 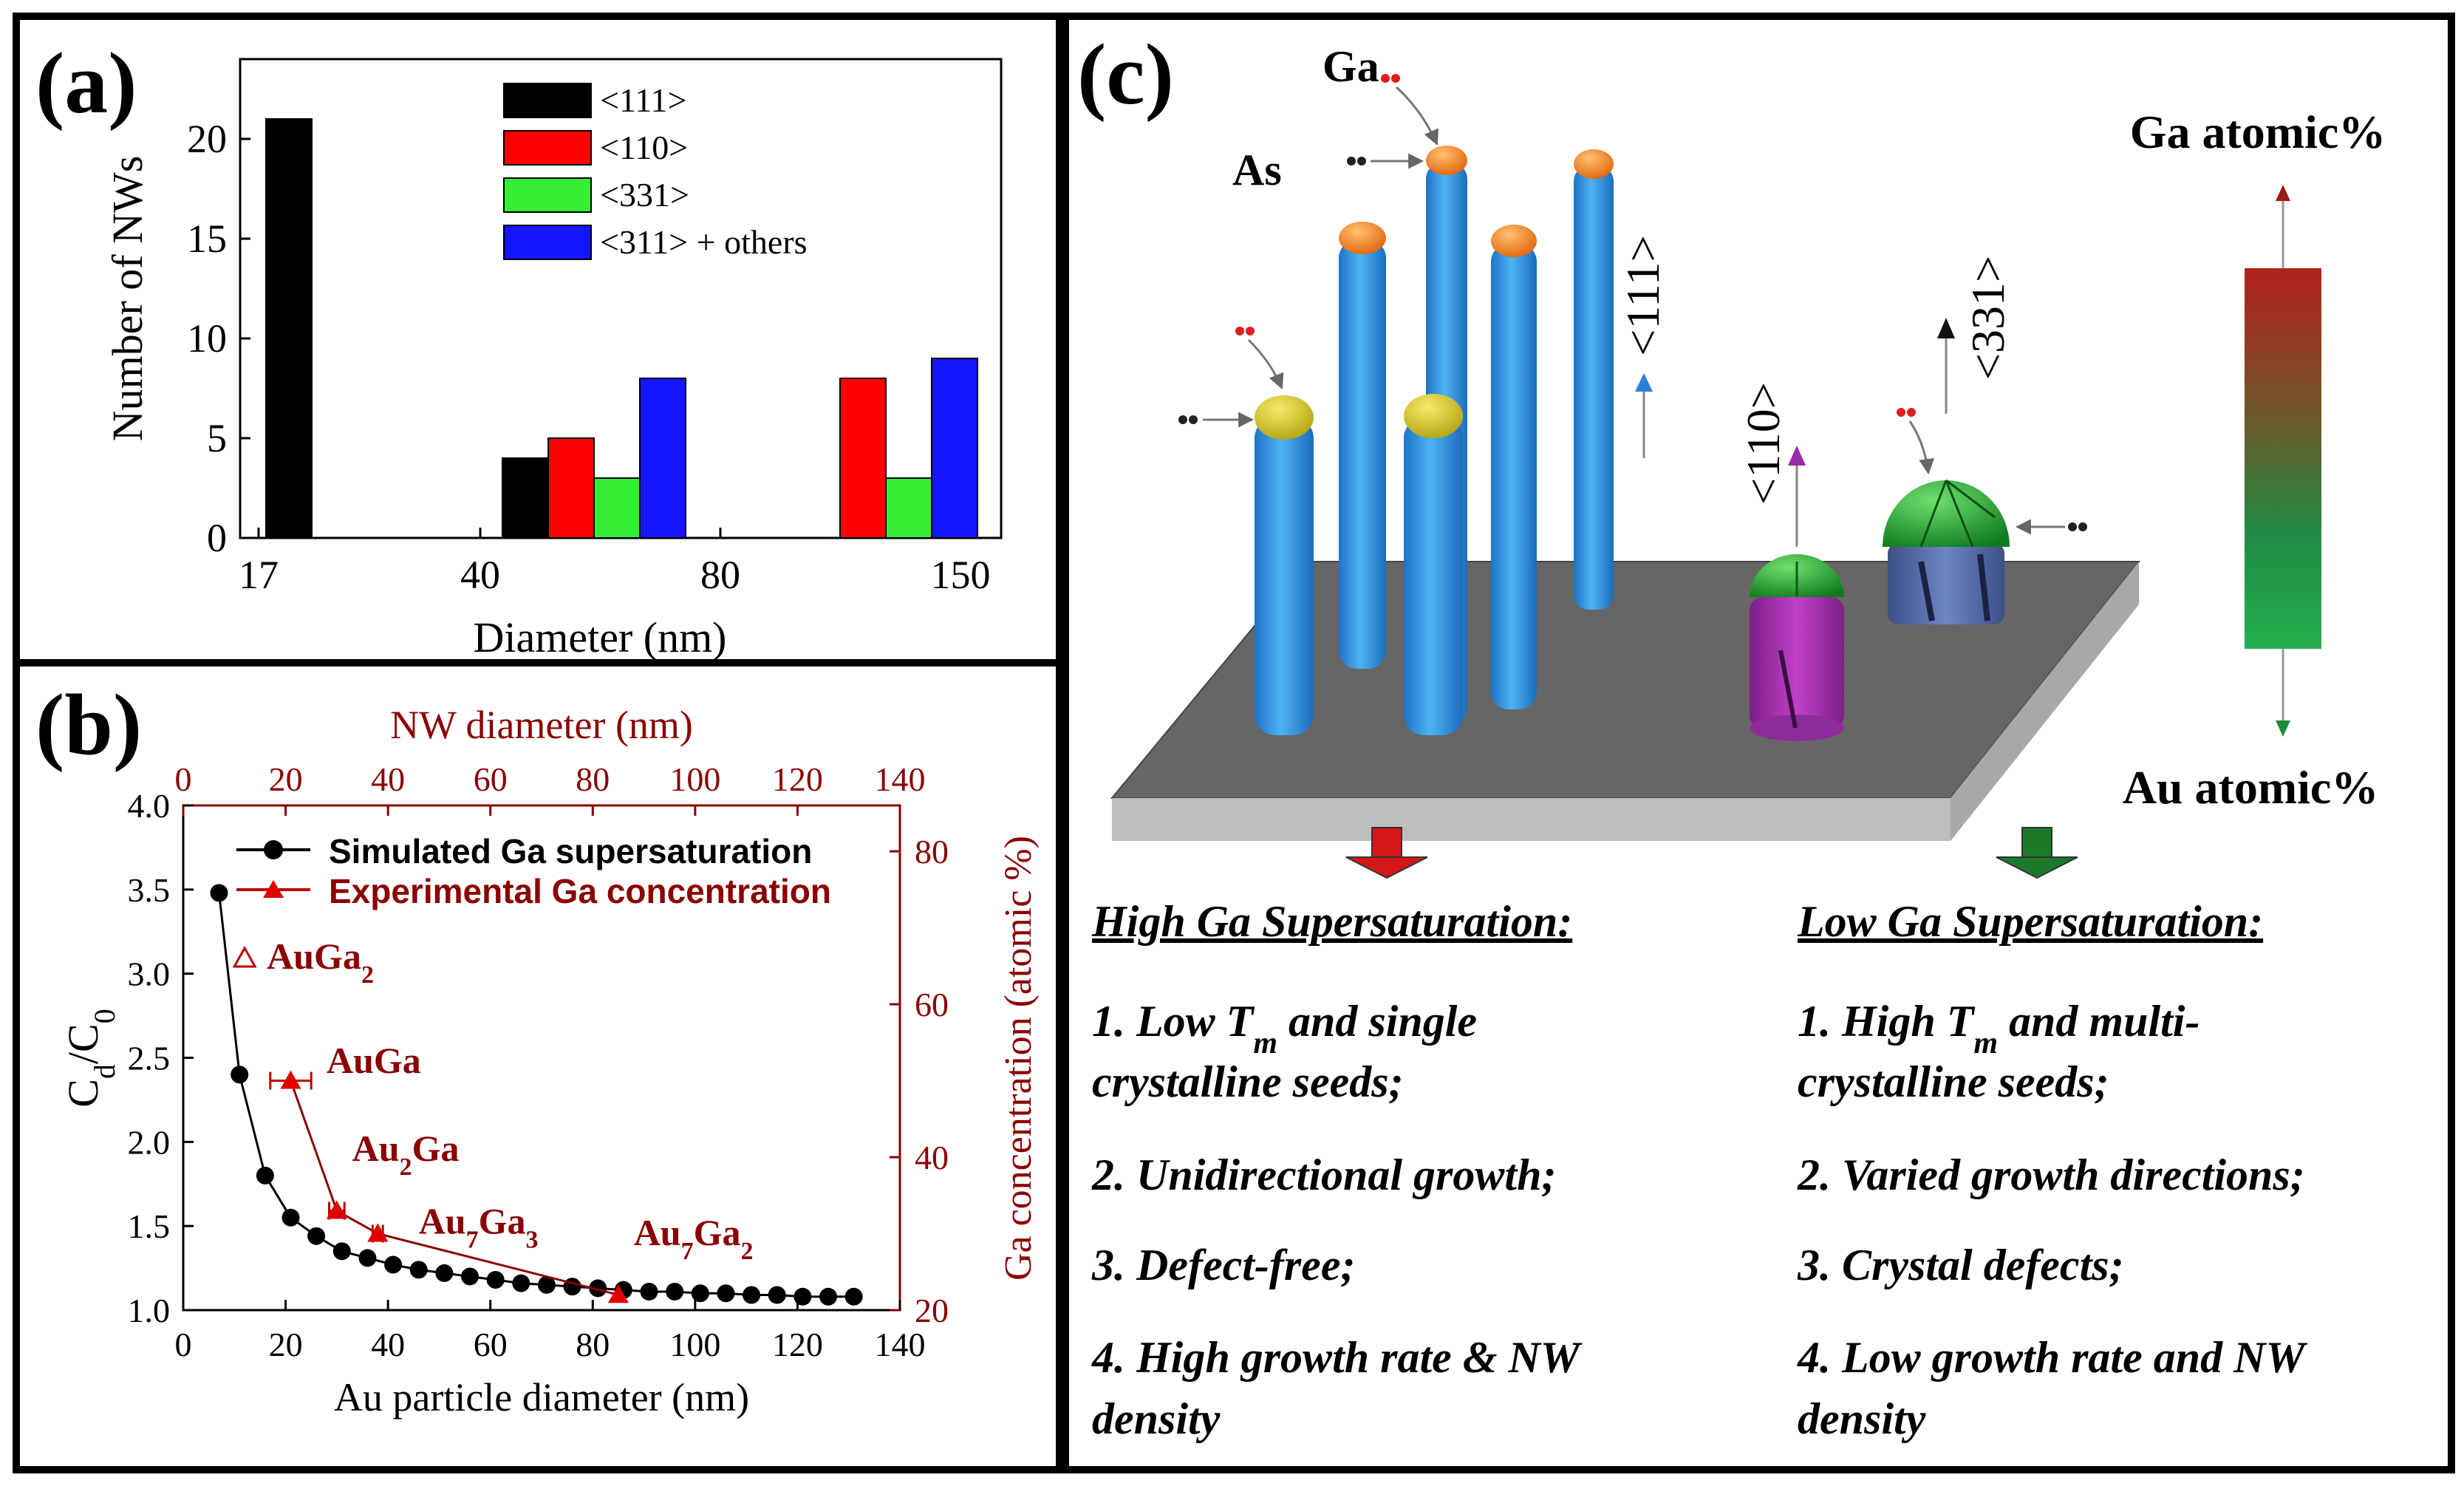 I want to click on y-tick-label: 3.5, so click(x=149, y=890).